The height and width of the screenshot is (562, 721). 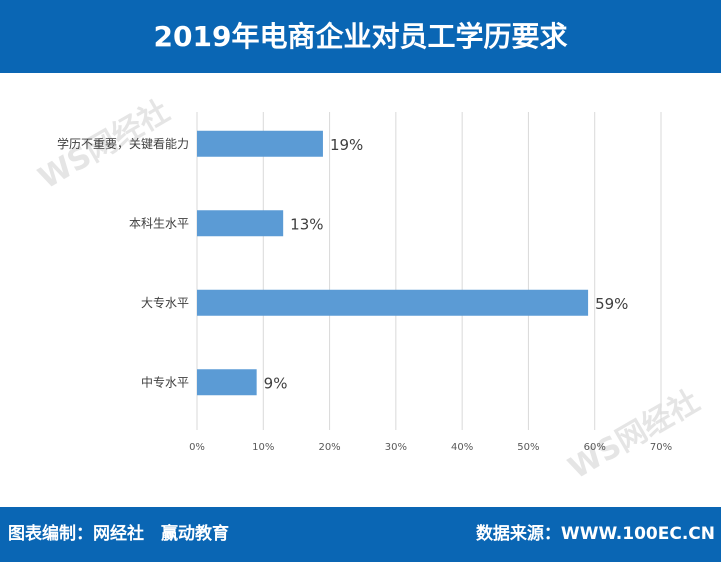 What do you see at coordinates (360, 36) in the screenshot?
I see `chart-title: 2019年电商企业对员工学历要求` at bounding box center [360, 36].